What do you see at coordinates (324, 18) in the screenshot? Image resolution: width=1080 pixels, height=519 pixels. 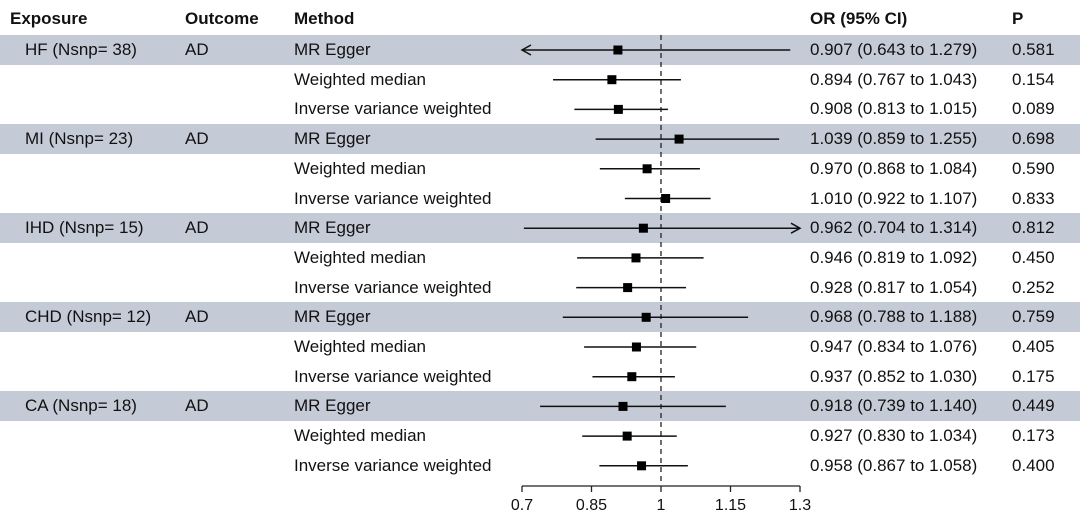 I see `header-method: Method` at bounding box center [324, 18].